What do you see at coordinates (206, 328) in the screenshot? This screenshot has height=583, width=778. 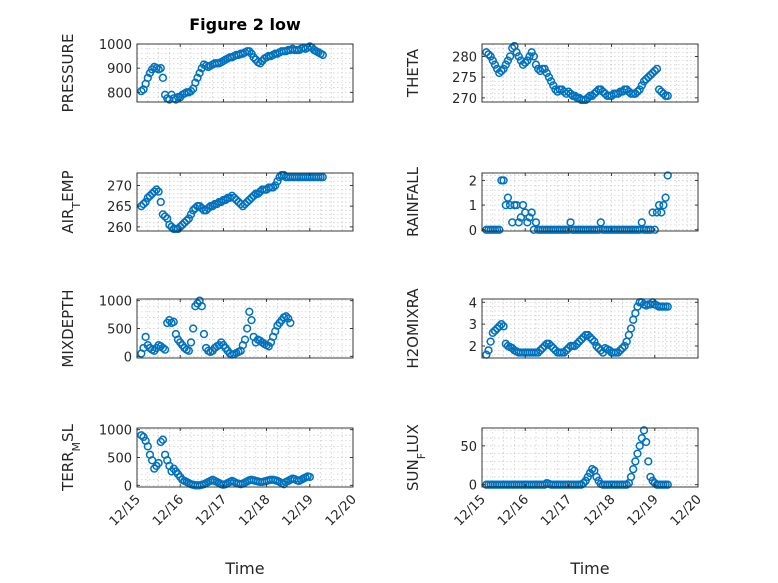 I see `subplot-mixdepth: 0 500 1000 MIXDEPTH` at bounding box center [206, 328].